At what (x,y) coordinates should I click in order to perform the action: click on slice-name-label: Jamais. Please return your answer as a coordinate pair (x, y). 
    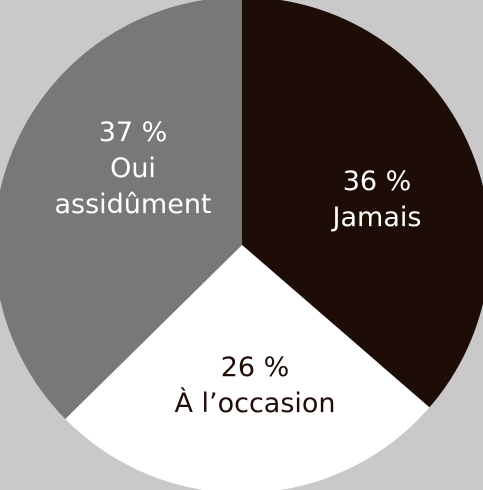
    Looking at the image, I should click on (376, 217).